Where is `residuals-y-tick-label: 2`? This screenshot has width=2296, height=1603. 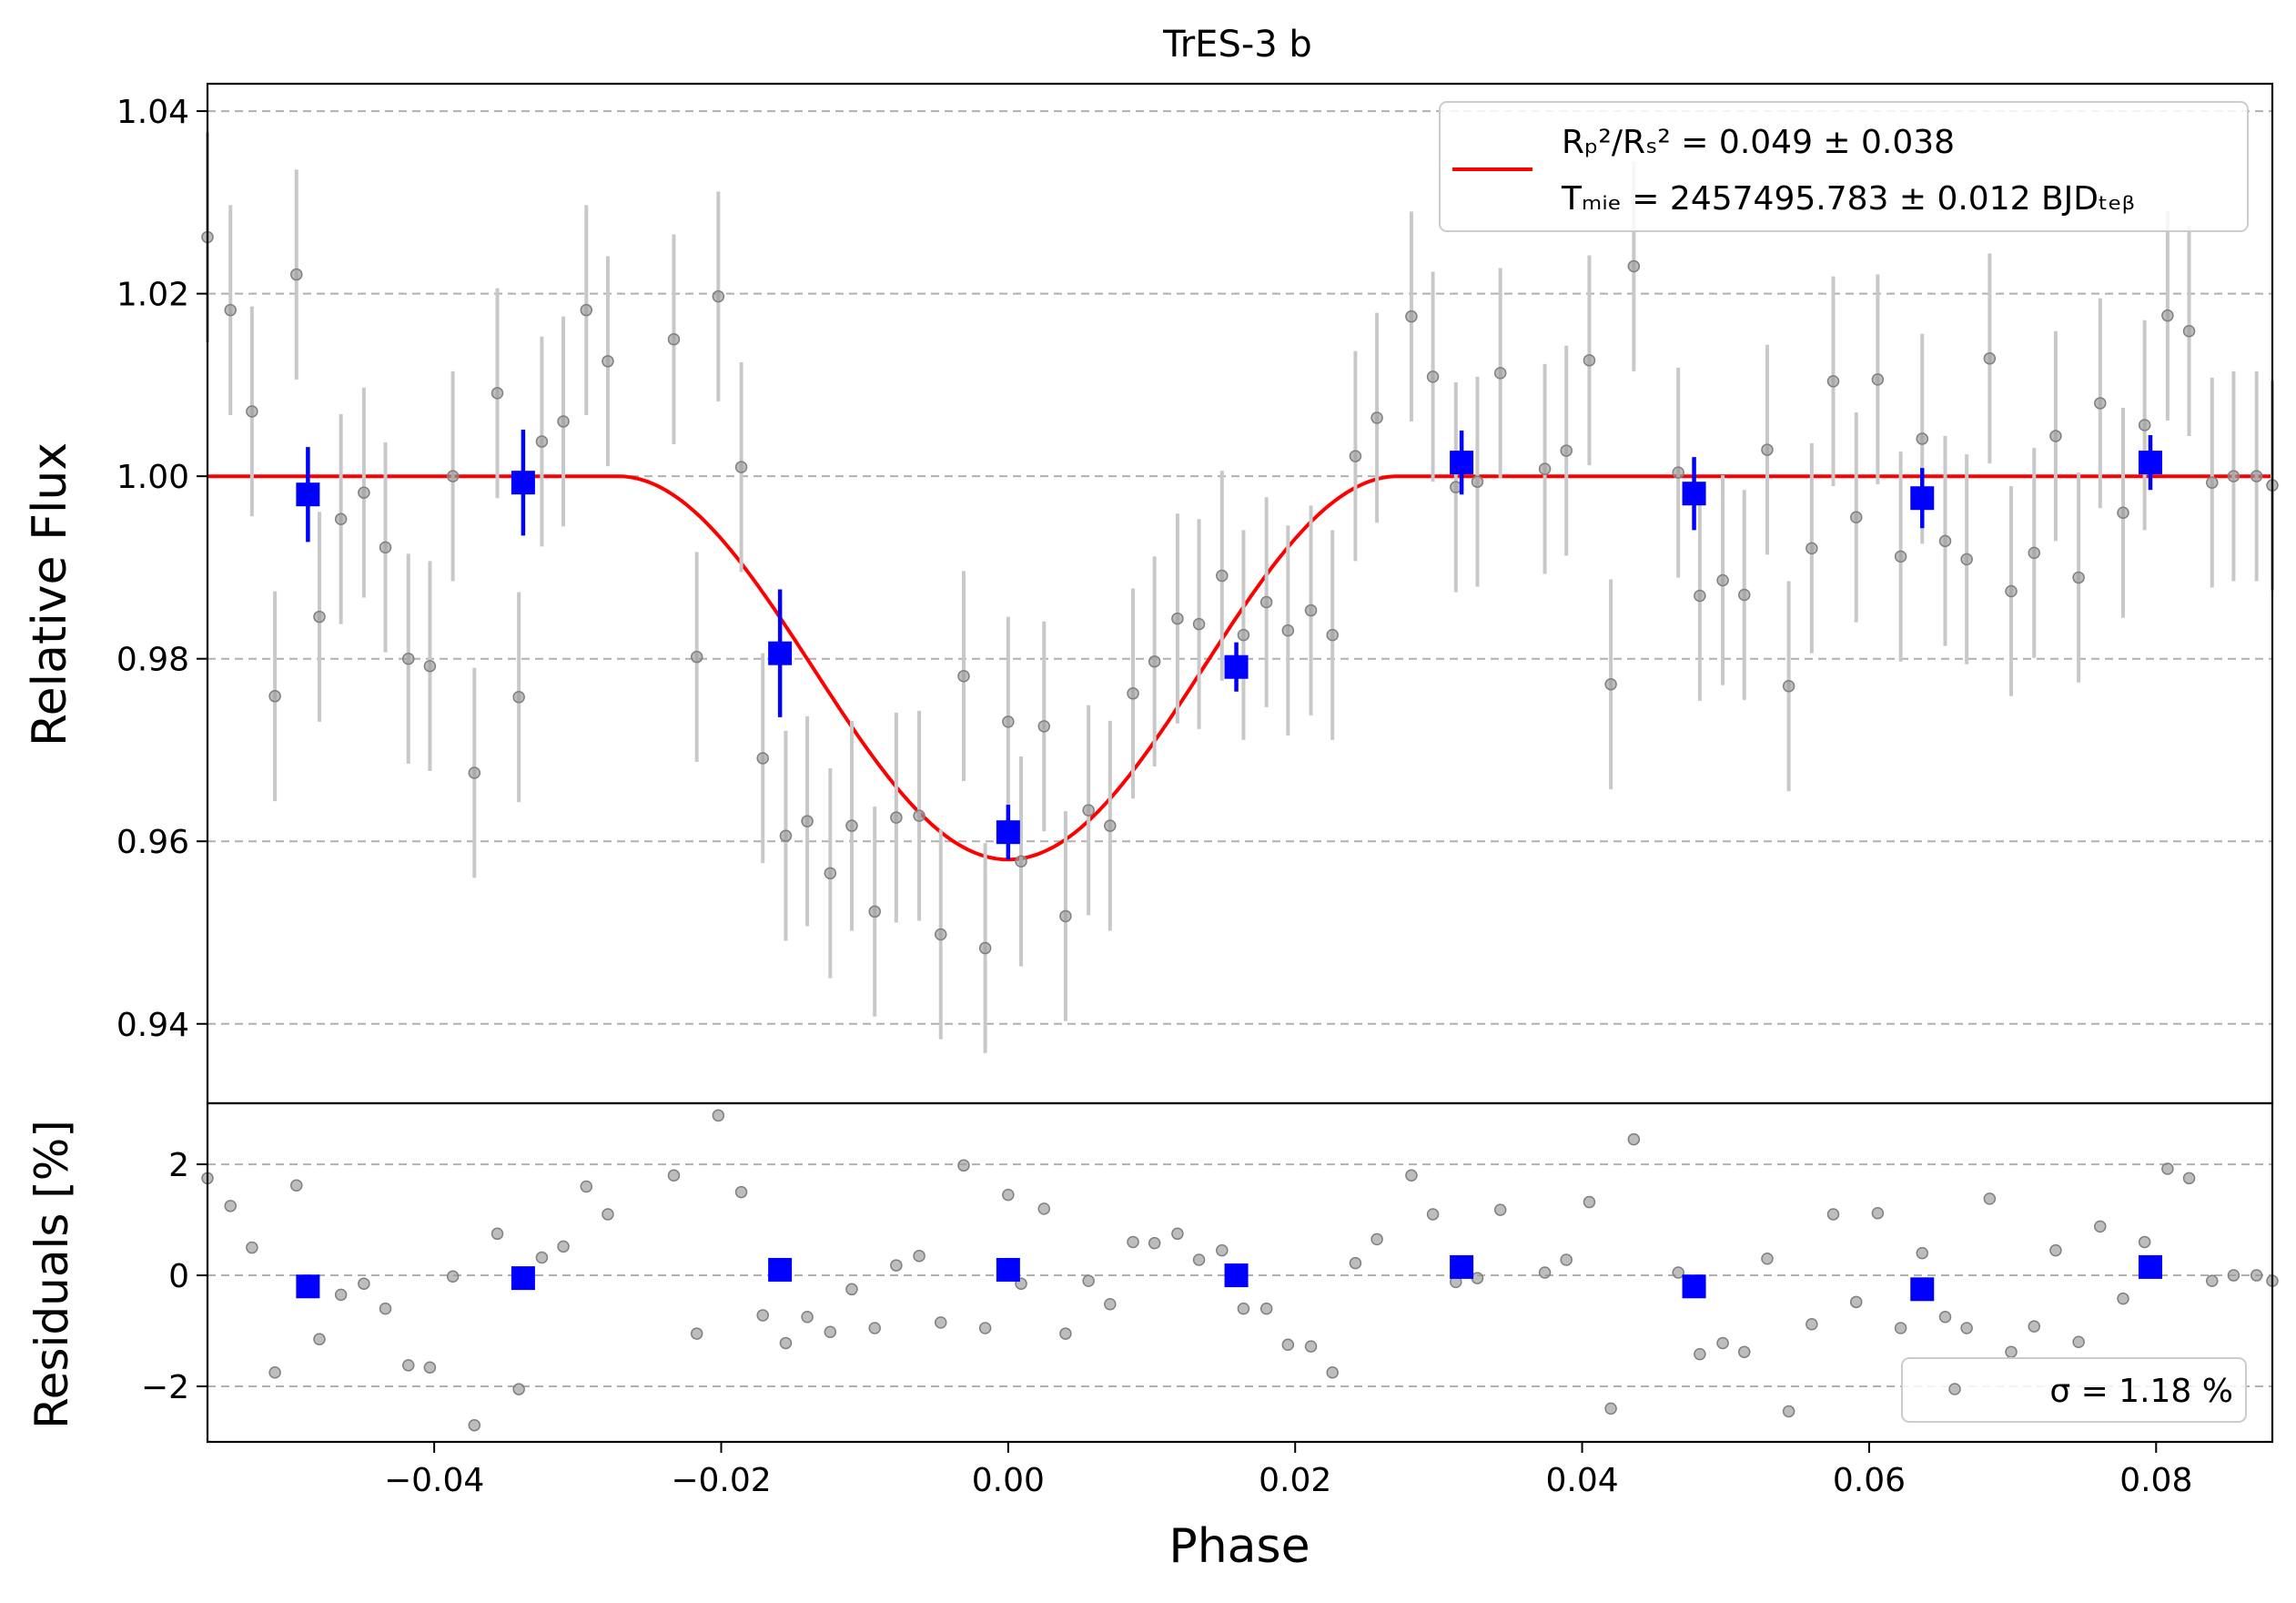 residuals-y-tick-label: 2 is located at coordinates (178, 1165).